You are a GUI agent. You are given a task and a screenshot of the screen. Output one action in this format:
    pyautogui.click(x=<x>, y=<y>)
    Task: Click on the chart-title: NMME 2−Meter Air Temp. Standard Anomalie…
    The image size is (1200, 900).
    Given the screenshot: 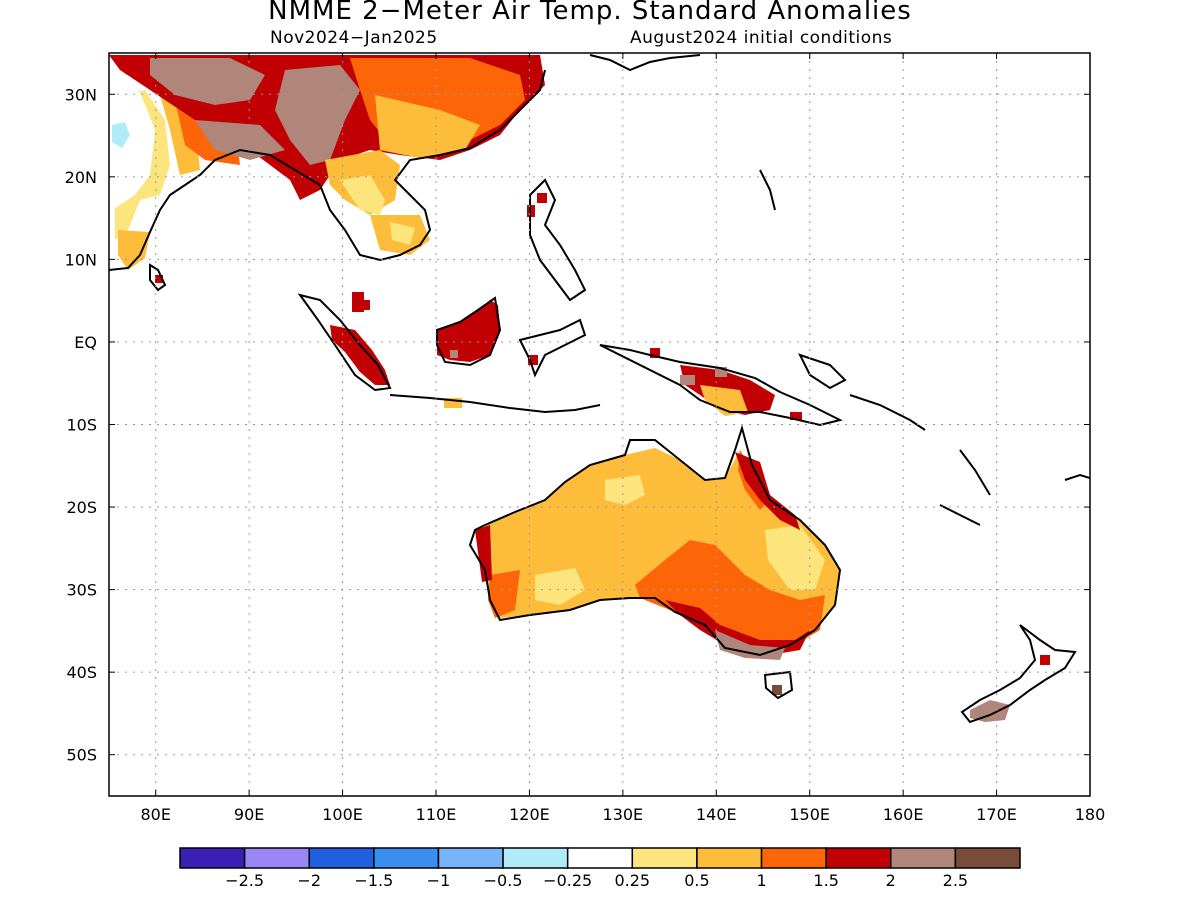 What is the action you would take?
    pyautogui.click(x=590, y=13)
    